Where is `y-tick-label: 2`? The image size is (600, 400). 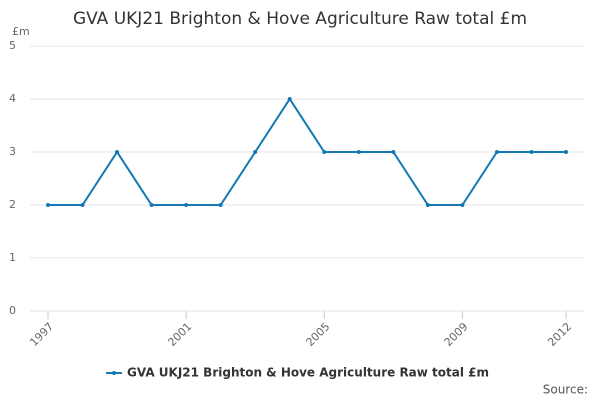
y-tick-label: 2 is located at coordinates (12, 204).